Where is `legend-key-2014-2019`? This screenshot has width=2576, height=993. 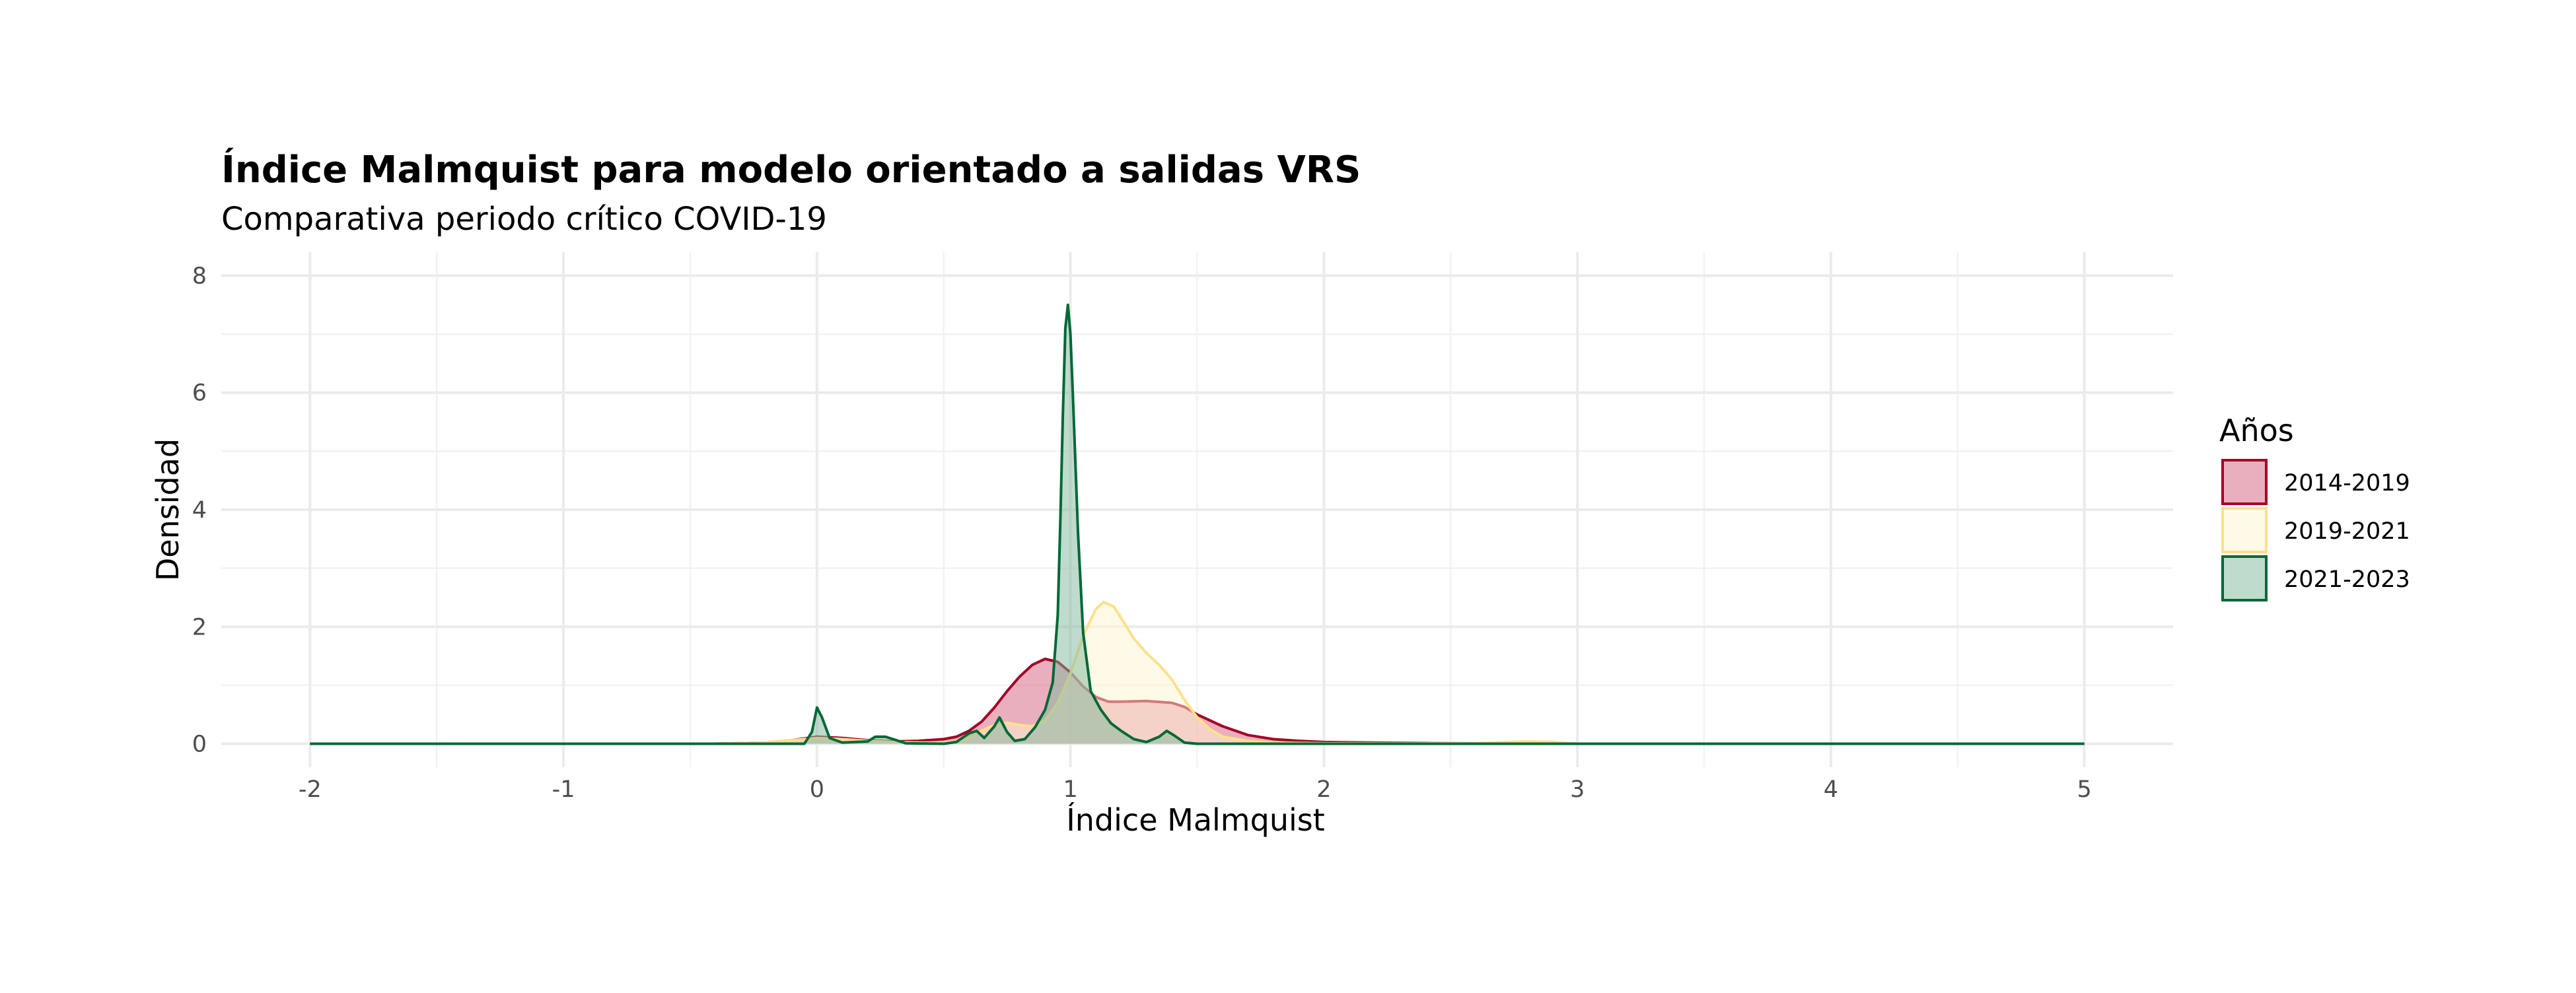 legend-key-2014-2019 is located at coordinates (2244, 482).